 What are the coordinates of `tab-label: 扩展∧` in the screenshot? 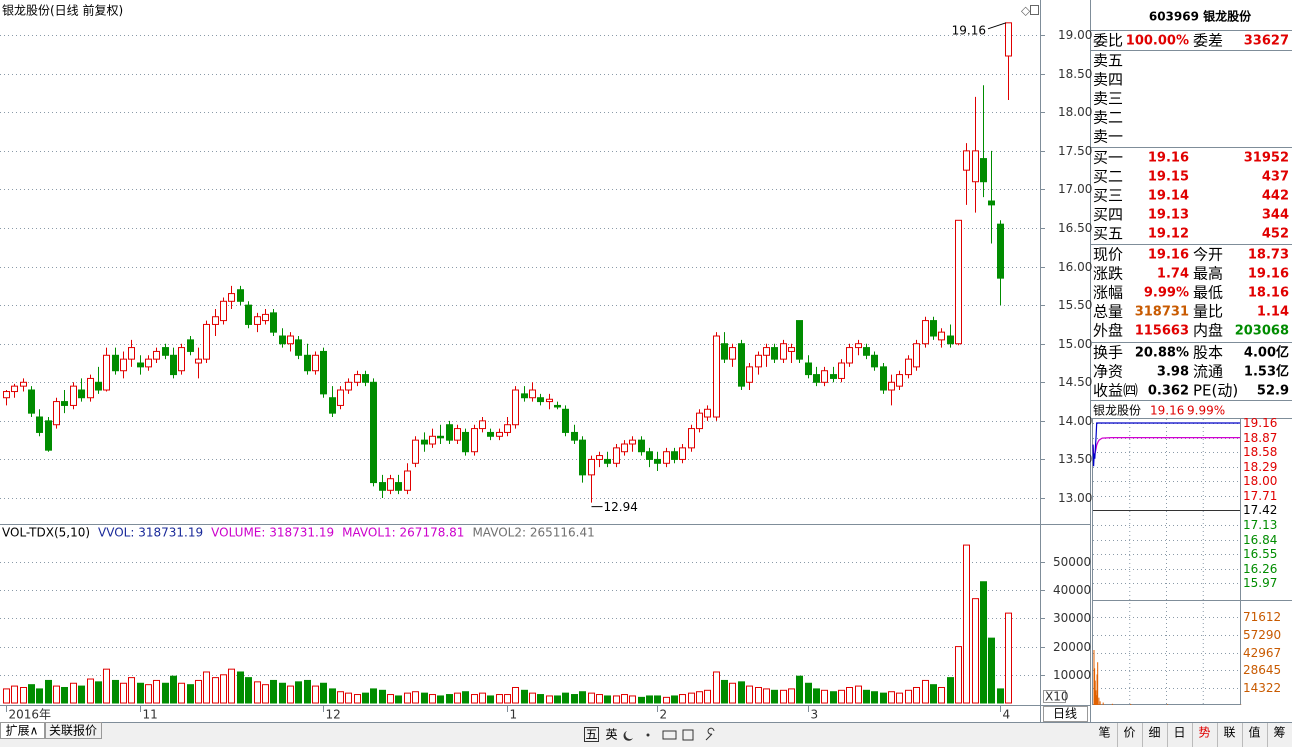 It's located at (22, 731).